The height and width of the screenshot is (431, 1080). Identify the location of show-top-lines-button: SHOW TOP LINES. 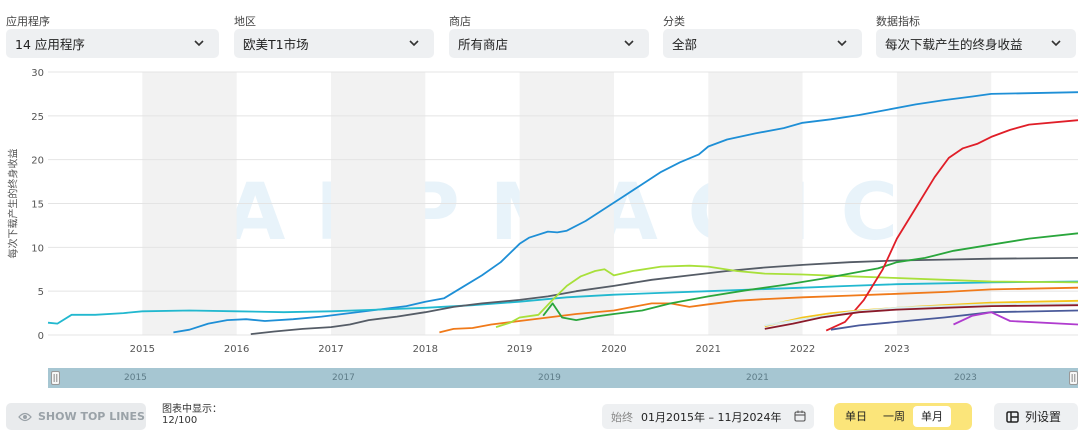
(76, 416).